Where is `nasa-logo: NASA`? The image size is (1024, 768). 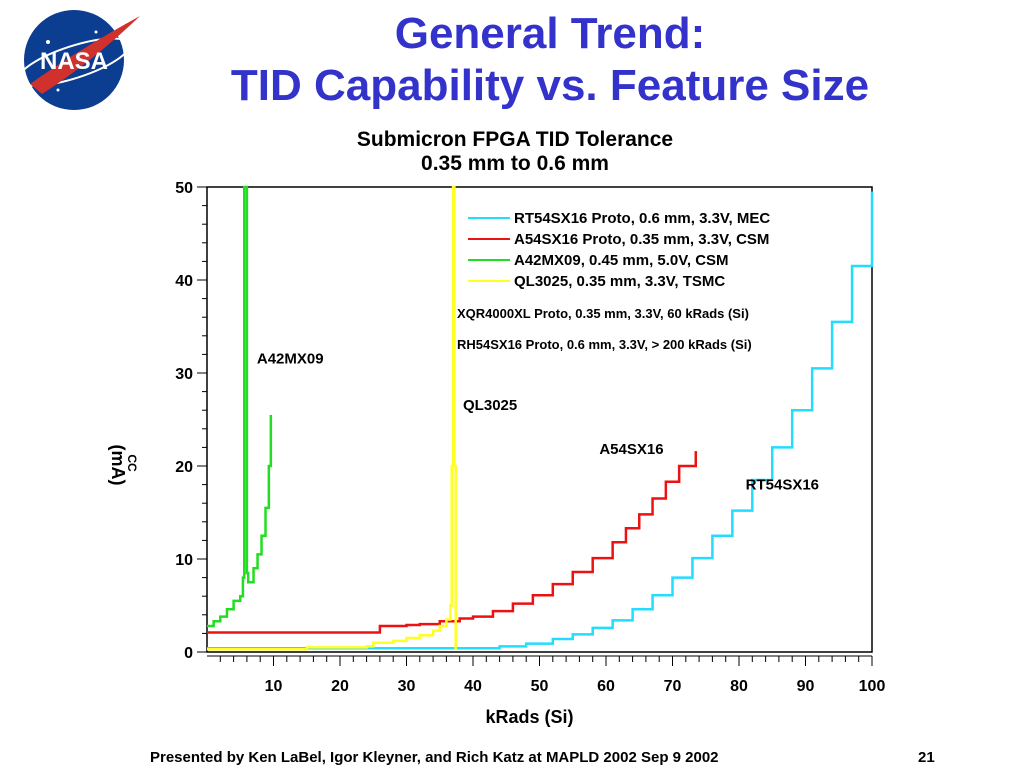 nasa-logo: NASA is located at coordinates (78, 60).